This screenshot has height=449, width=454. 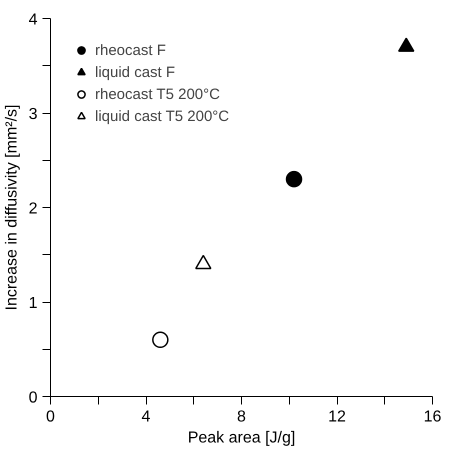 I want to click on y-tick-label: 4, so click(x=33, y=20).